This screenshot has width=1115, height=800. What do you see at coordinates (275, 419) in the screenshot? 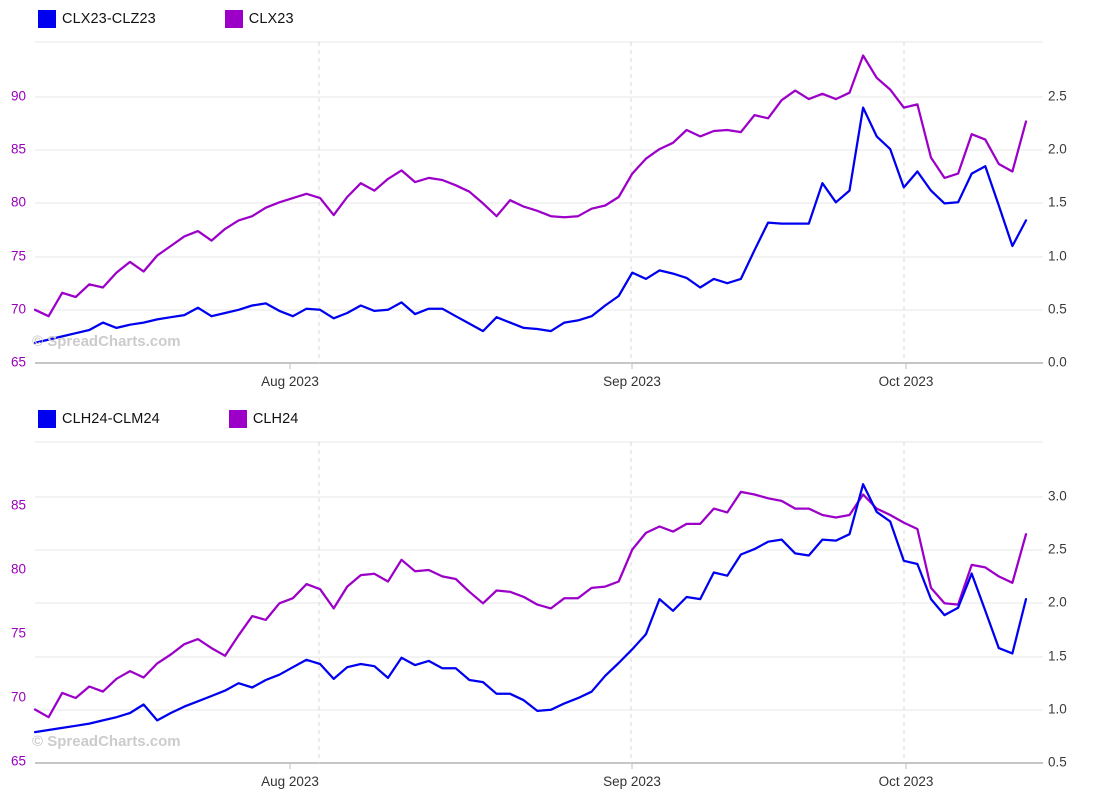
I see `legend-label: CLH24` at bounding box center [275, 419].